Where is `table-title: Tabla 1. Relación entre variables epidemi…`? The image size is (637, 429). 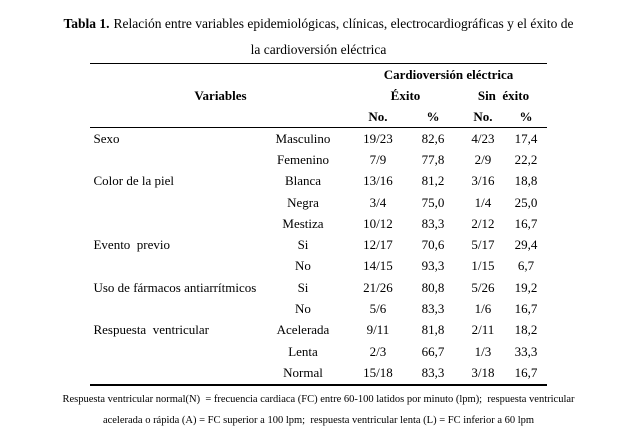
table-title: Tabla 1. Relación entre variables epidemi… is located at coordinates (318, 31).